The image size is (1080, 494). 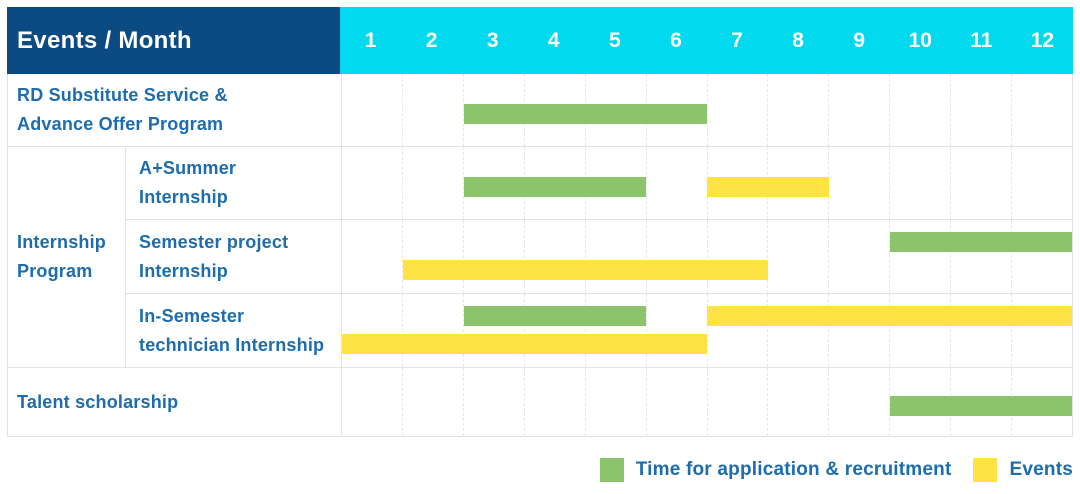 What do you see at coordinates (706, 40) in the screenshot?
I see `month-header-row: 1 2 3 4 5 6 7 8 9 10 11 12` at bounding box center [706, 40].